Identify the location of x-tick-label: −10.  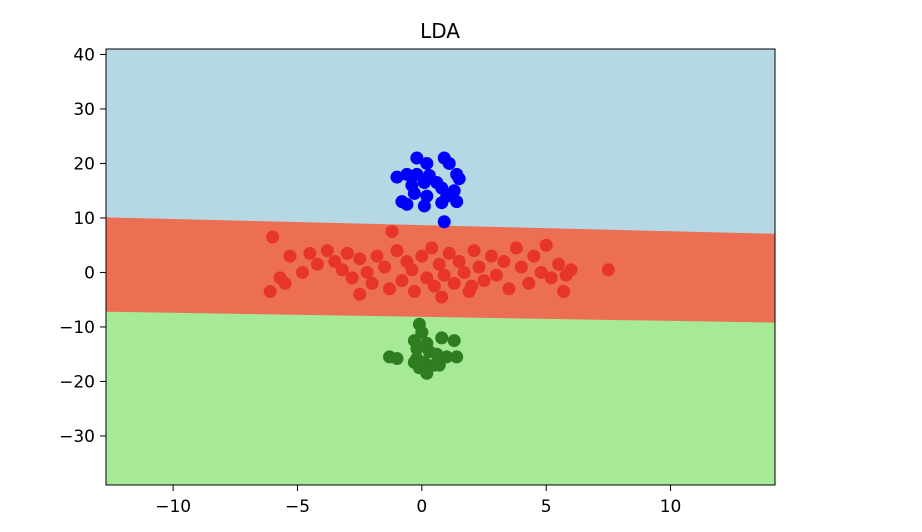
(173, 507).